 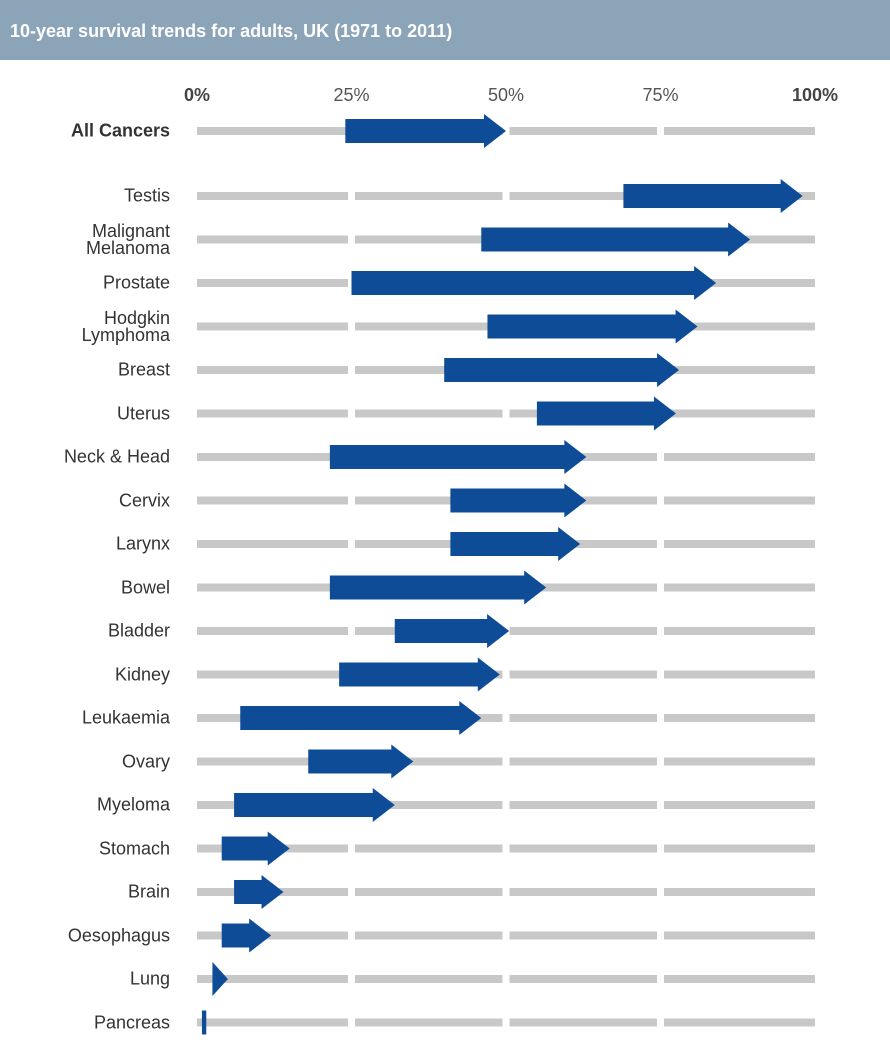 What do you see at coordinates (146, 195) in the screenshot?
I see `category-label: Testis` at bounding box center [146, 195].